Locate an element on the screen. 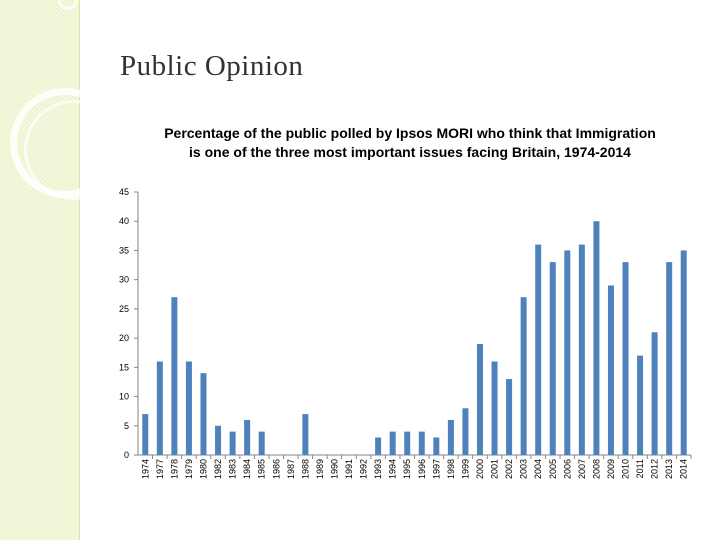  x-tick-label: 1978 is located at coordinates (174, 469).